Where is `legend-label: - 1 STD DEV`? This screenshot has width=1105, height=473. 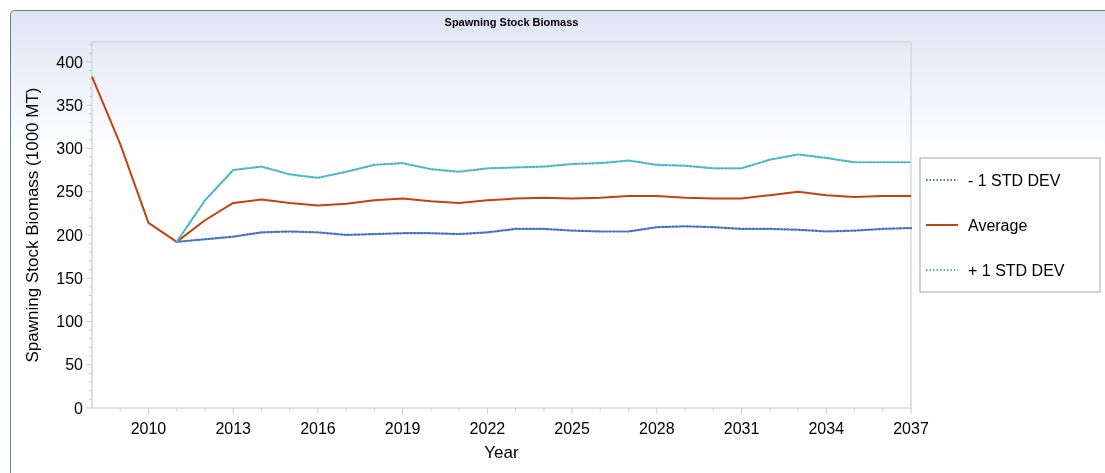 legend-label: - 1 STD DEV is located at coordinates (1014, 180).